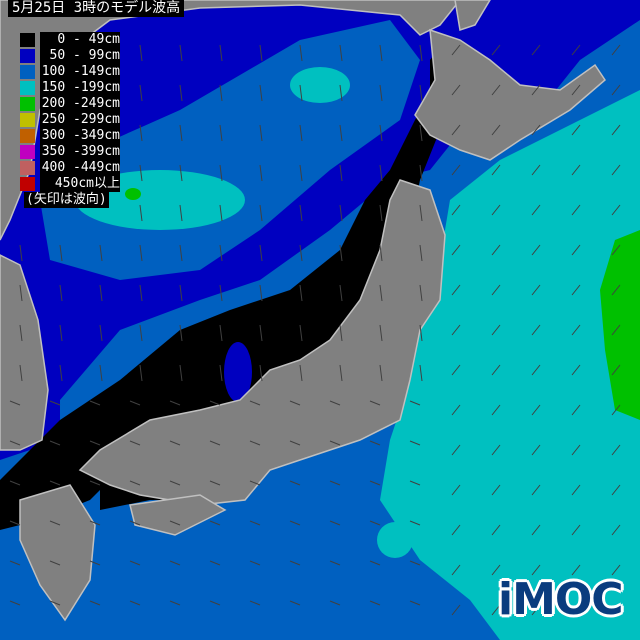  I want to click on legend-item: 100 -149cm, so click(70, 72).